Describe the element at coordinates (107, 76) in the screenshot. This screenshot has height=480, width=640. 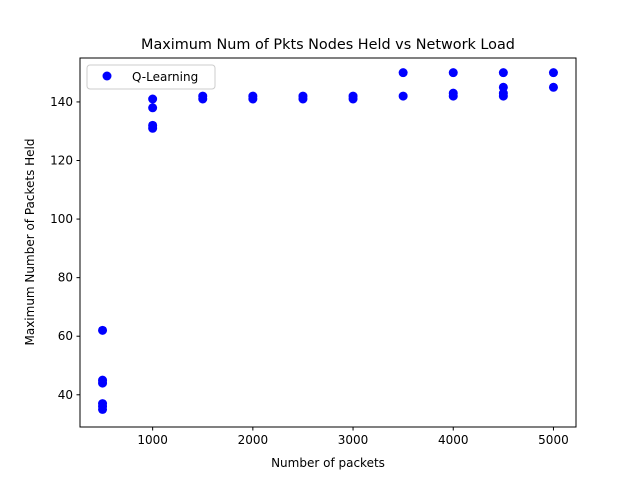
I see `legend-marker` at that location.